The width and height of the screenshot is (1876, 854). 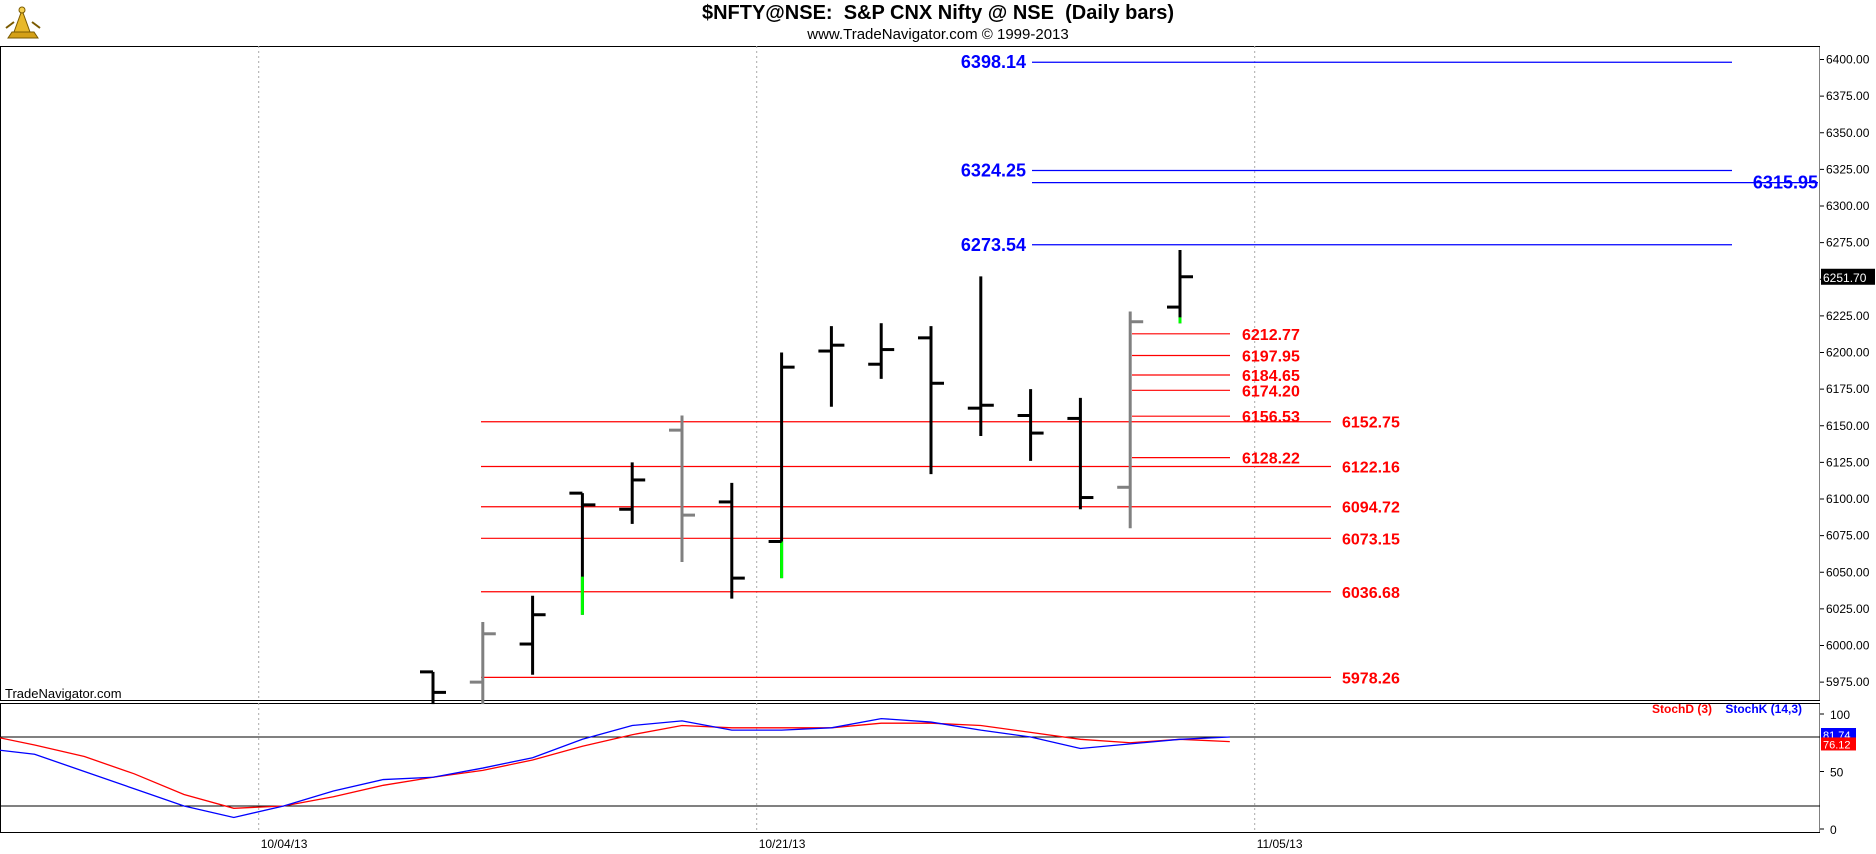 I want to click on stochD-legend: StochD (3), so click(x=1682, y=709).